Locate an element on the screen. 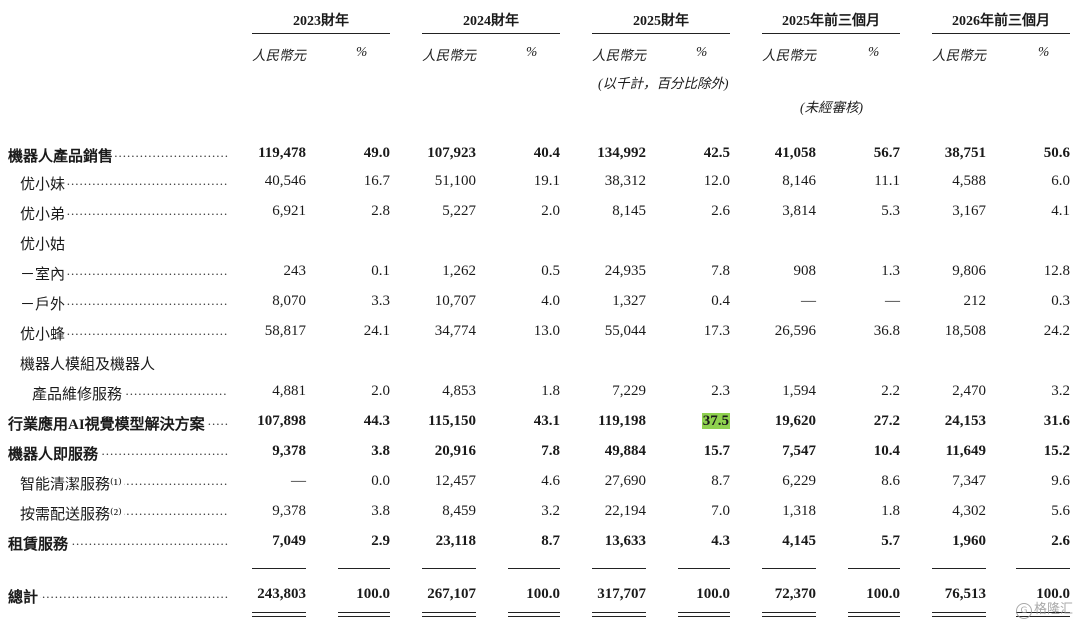 Image resolution: width=1088 pixels, height=624 pixels. cell-value: 4.0 is located at coordinates (550, 301).